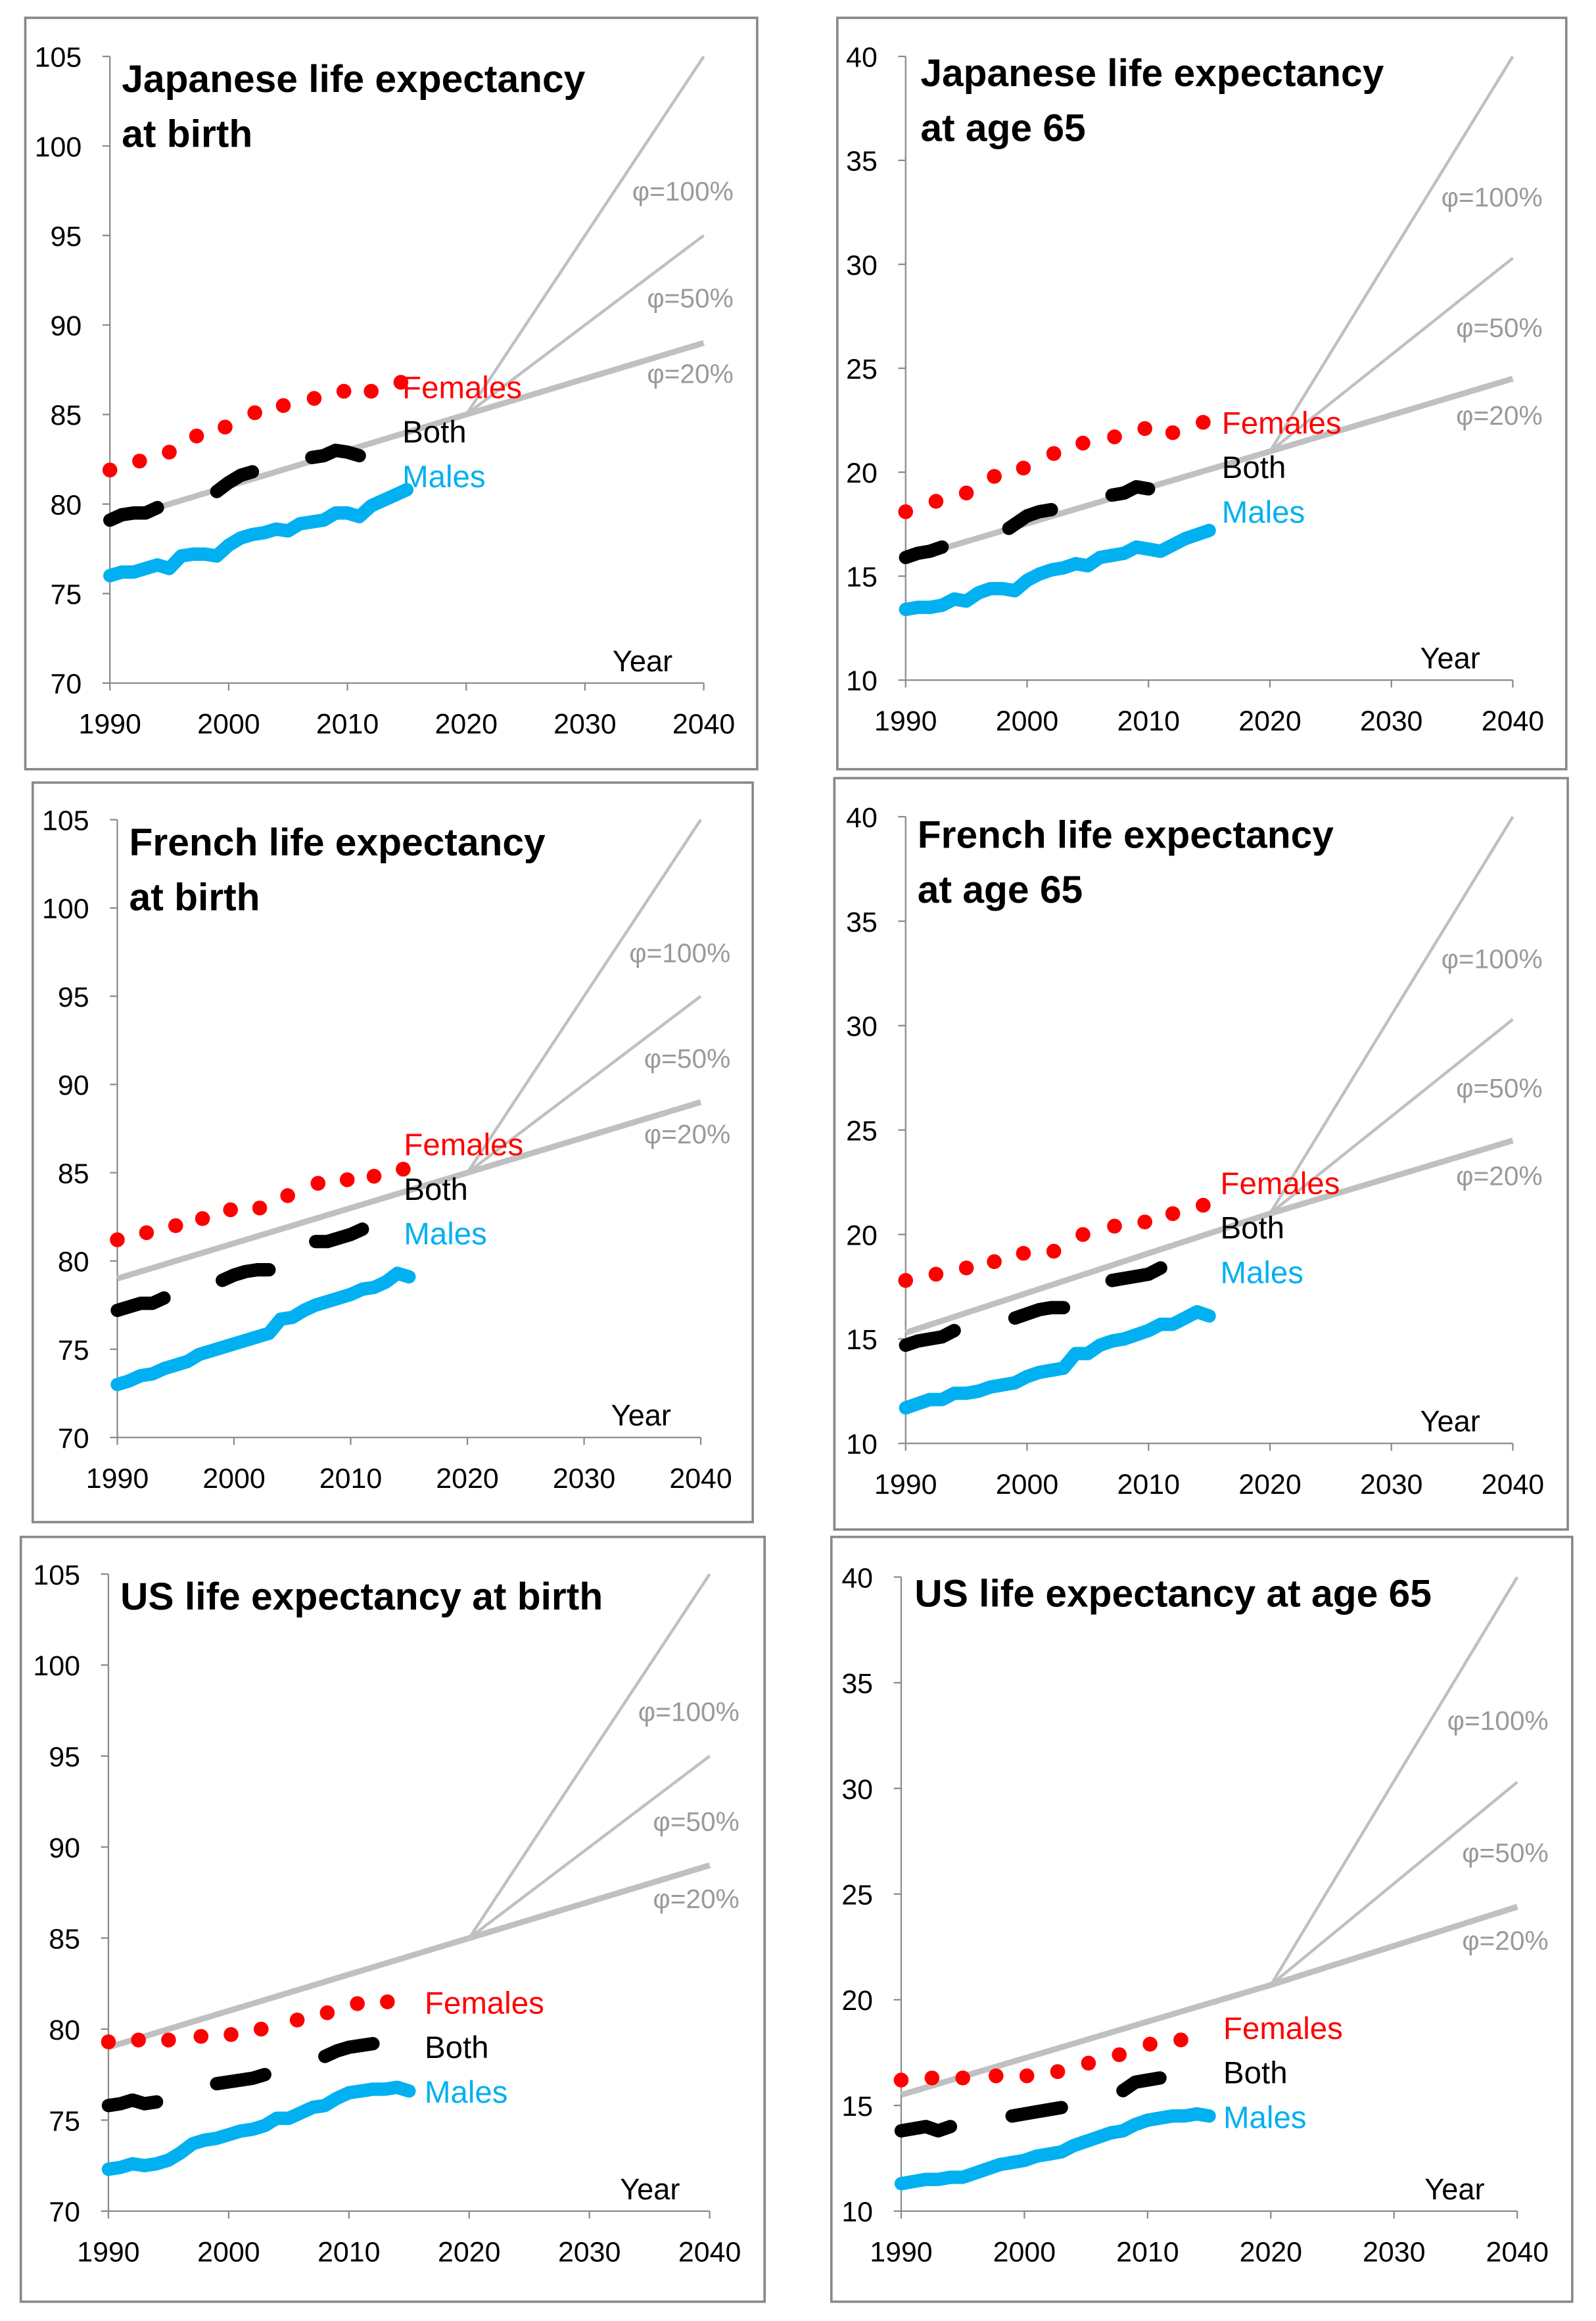 This screenshot has width=1596, height=2321. Describe the element at coordinates (66, 415) in the screenshot. I see `y-tick-label: 85` at that location.